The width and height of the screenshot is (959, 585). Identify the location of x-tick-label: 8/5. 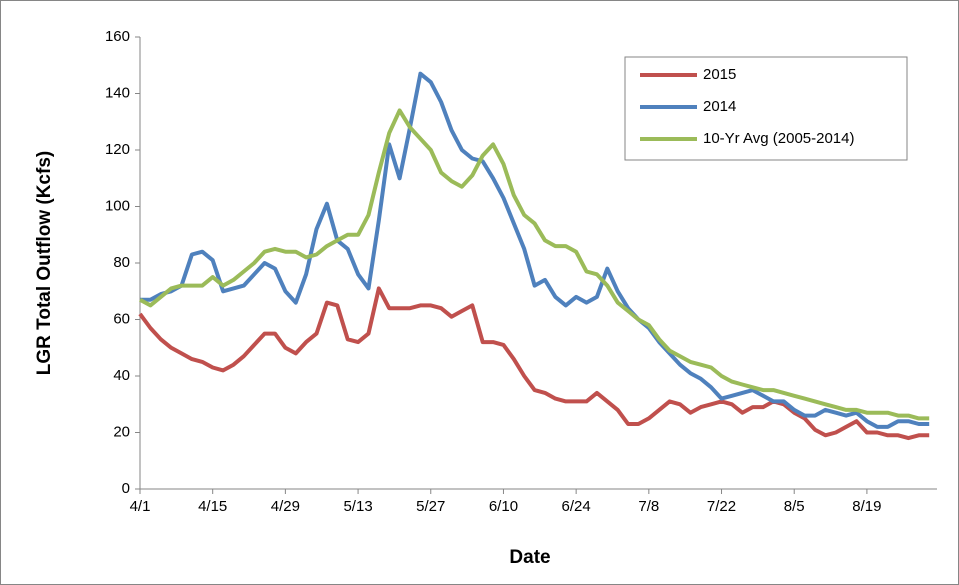
(794, 506).